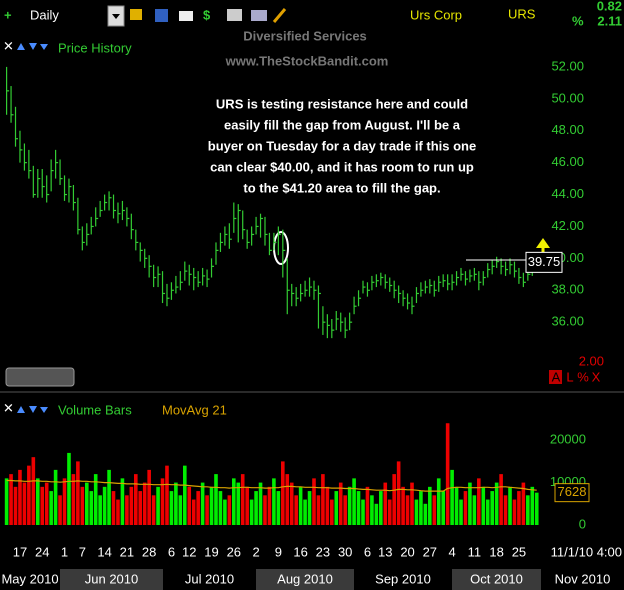 This screenshot has width=624, height=590. What do you see at coordinates (281, 248) in the screenshot?
I see `gap-circle` at bounding box center [281, 248].